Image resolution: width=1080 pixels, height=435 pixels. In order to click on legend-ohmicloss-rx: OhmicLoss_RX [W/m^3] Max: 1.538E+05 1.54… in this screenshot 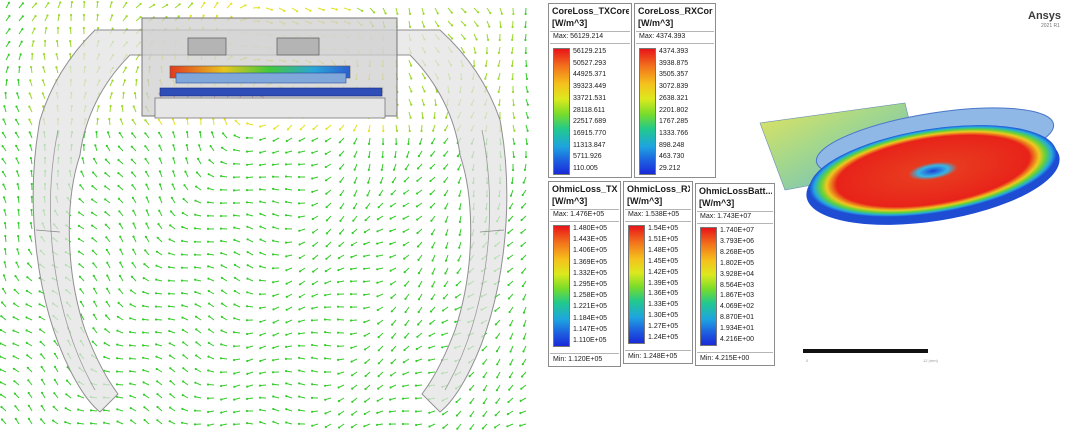, I will do `click(658, 272)`.